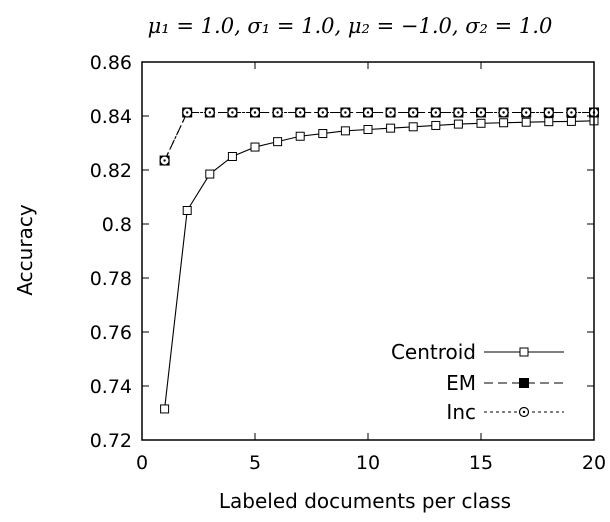  Describe the element at coordinates (111, 441) in the screenshot. I see `y-tick-label: 0.72` at that location.